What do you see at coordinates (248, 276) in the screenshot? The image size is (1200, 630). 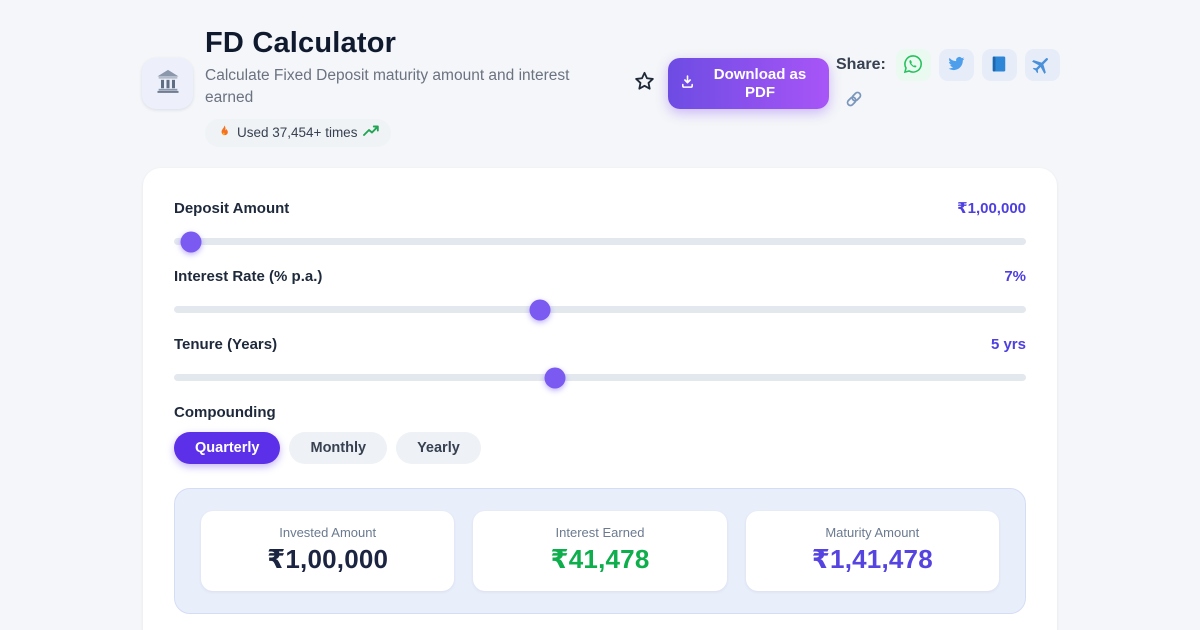 I see `interest-rate-label: Interest Rate (% p.a.)` at bounding box center [248, 276].